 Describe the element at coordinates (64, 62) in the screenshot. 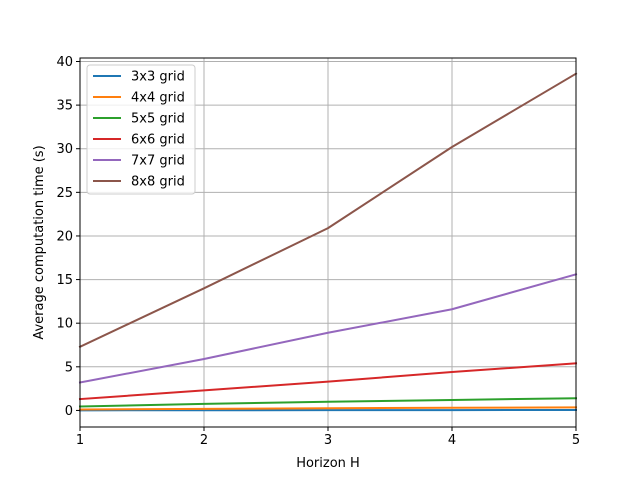

I see `y-tick-label: 40` at that location.